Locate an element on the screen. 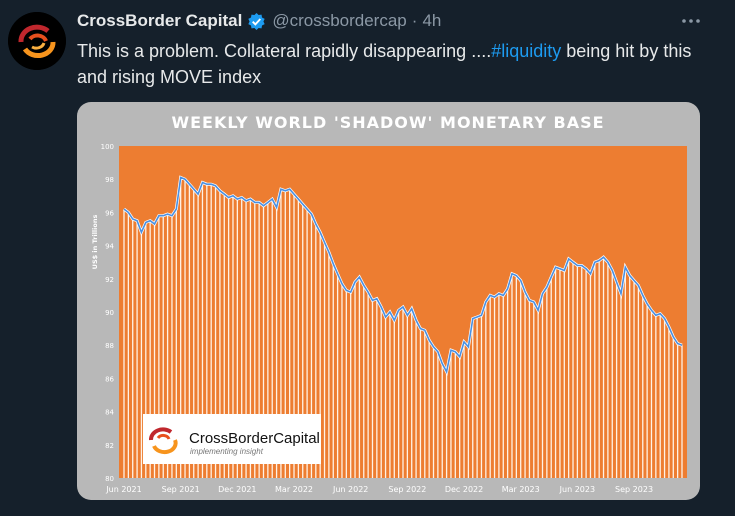 This screenshot has width=735, height=516. x-tick-label: Dec 2021 is located at coordinates (237, 489).